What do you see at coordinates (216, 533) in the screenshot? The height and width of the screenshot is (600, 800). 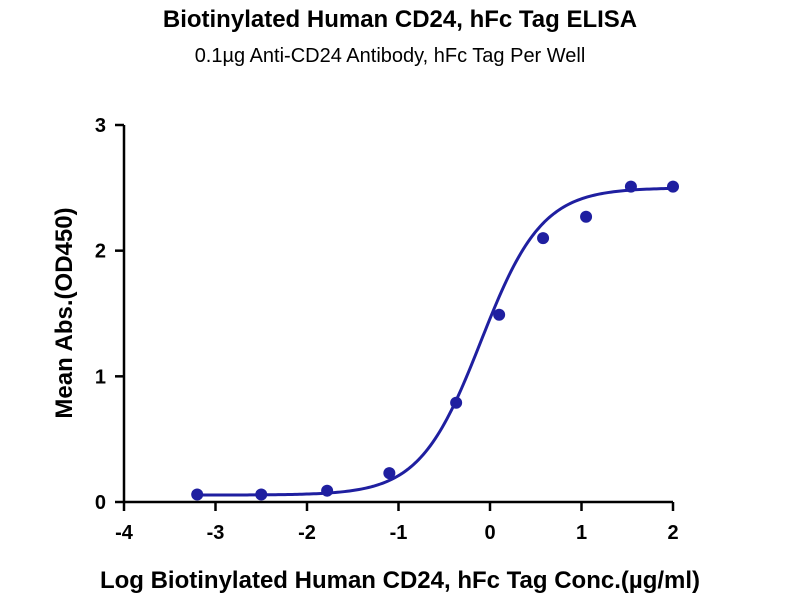 I see `x-tick-label: -3` at bounding box center [216, 533].